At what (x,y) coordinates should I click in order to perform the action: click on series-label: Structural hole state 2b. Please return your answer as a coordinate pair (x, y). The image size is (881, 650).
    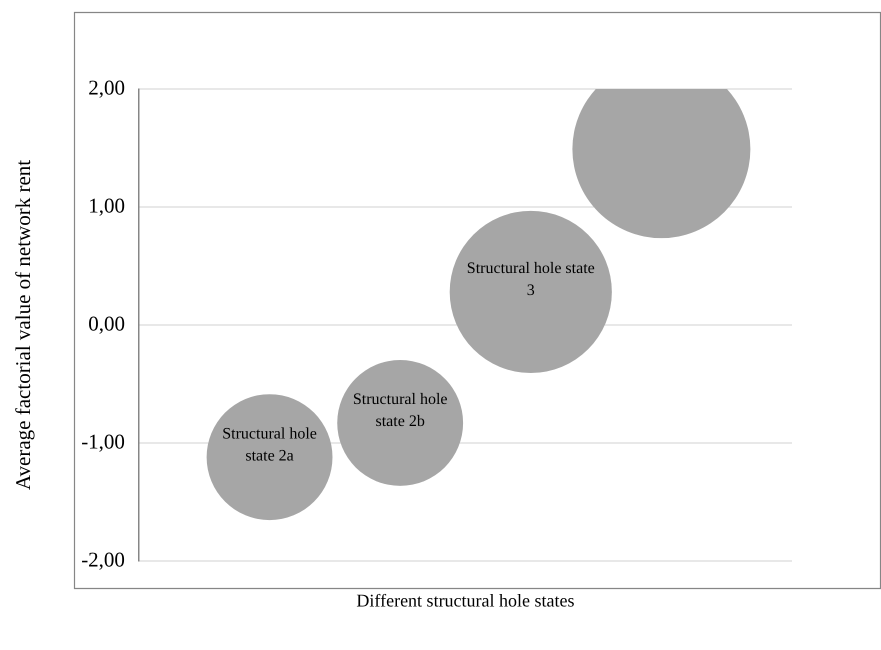
    Looking at the image, I should click on (400, 410).